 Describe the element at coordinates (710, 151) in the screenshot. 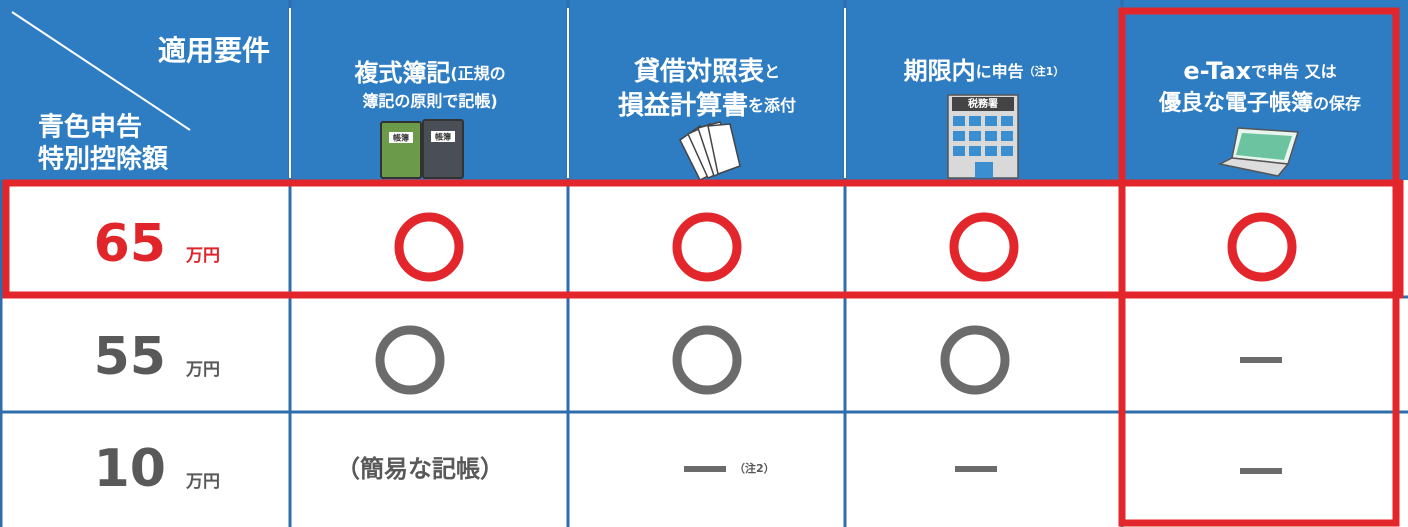

I see `documents-icon` at that location.